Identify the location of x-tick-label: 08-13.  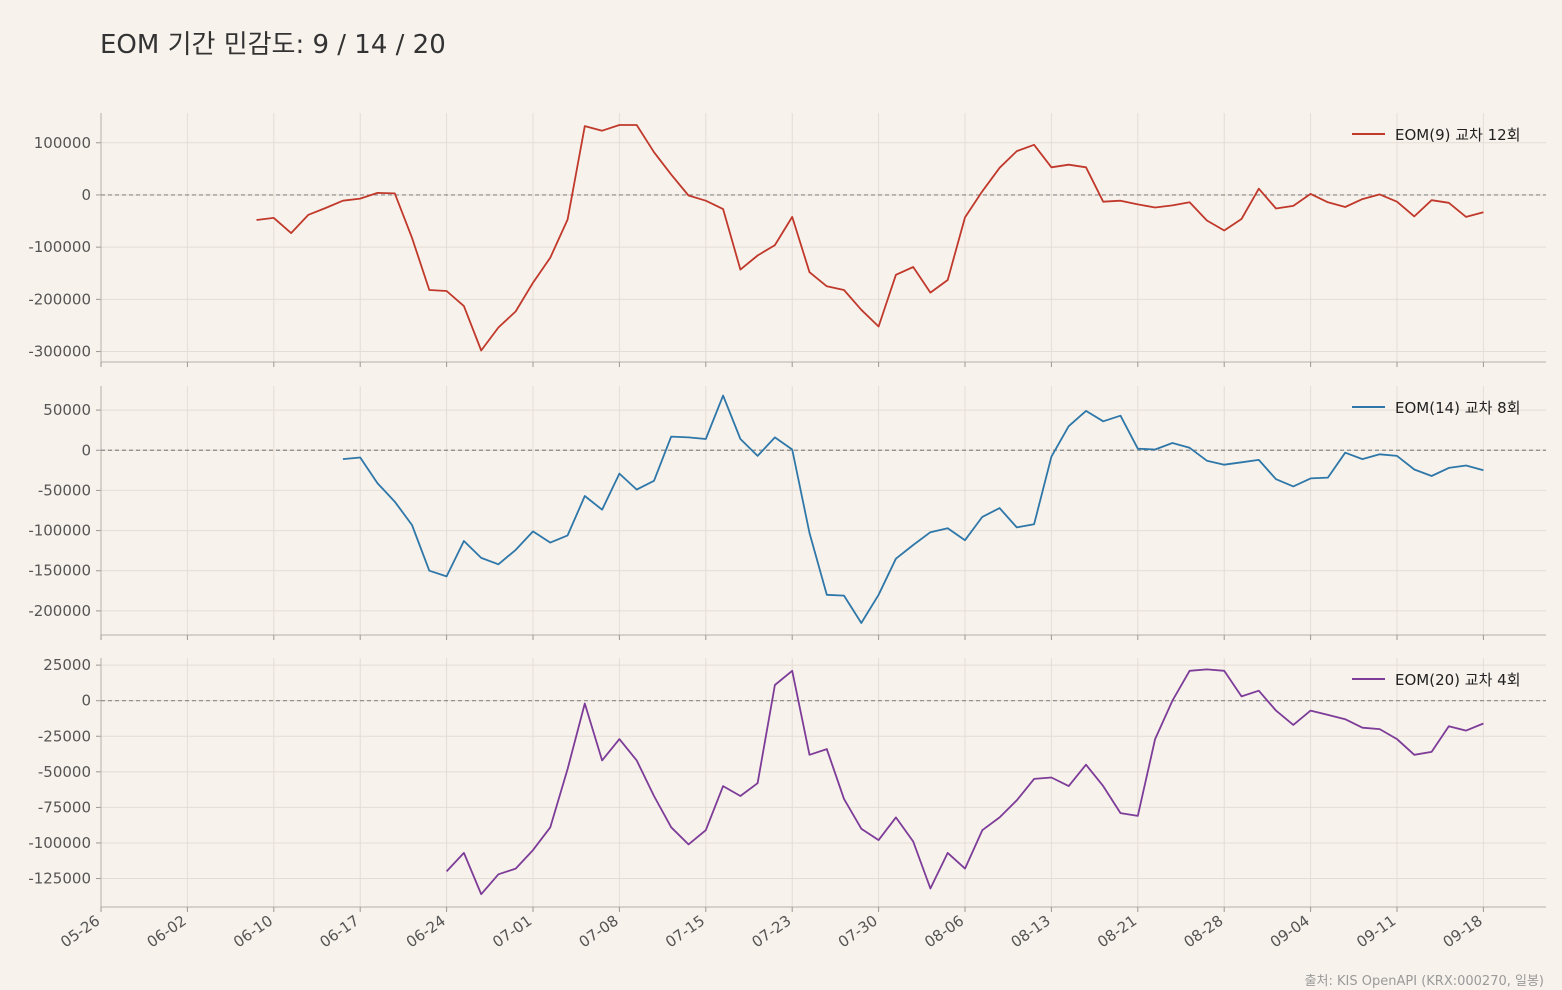
(1031, 932).